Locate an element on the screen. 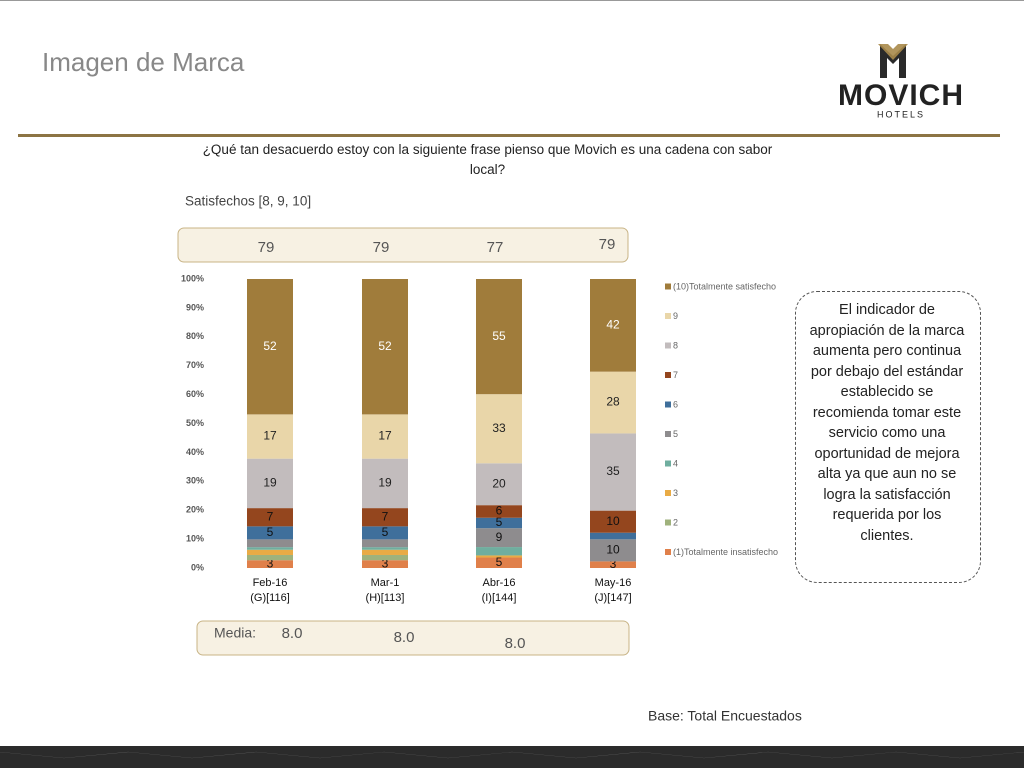 The image size is (1024, 768). x-tick-base: (H)[113] is located at coordinates (385, 598).